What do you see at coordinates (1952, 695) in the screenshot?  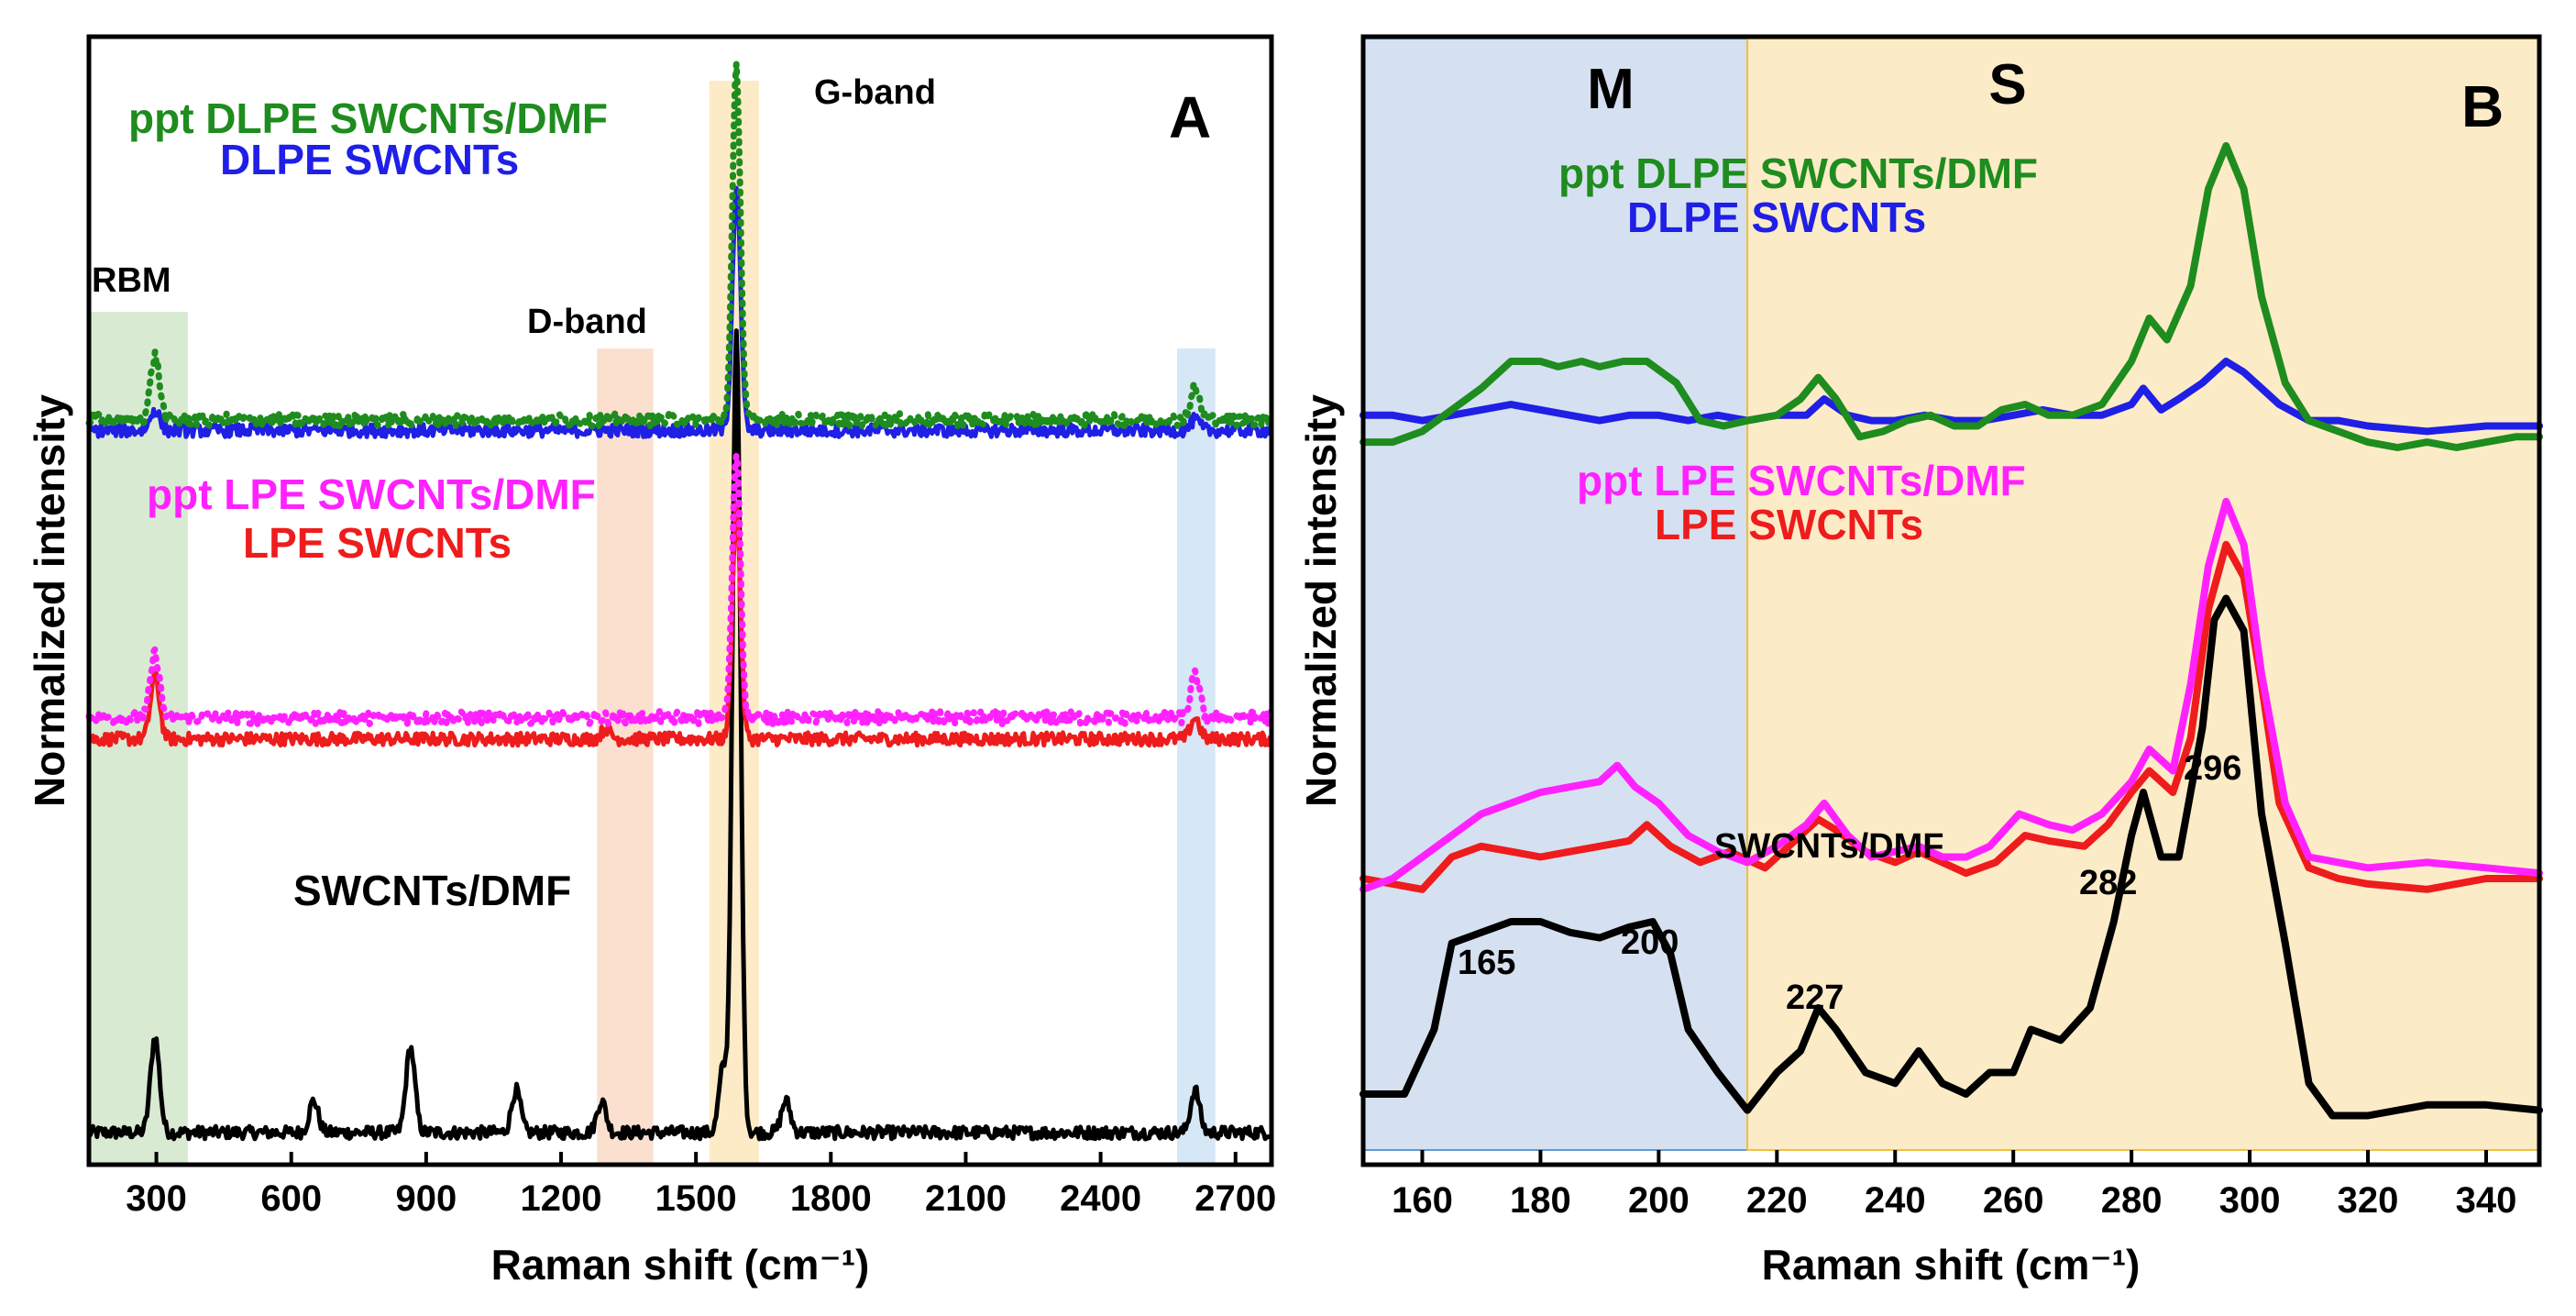 I see `panel-b-series-ppt-lpe-swcnts-dmf` at bounding box center [1952, 695].